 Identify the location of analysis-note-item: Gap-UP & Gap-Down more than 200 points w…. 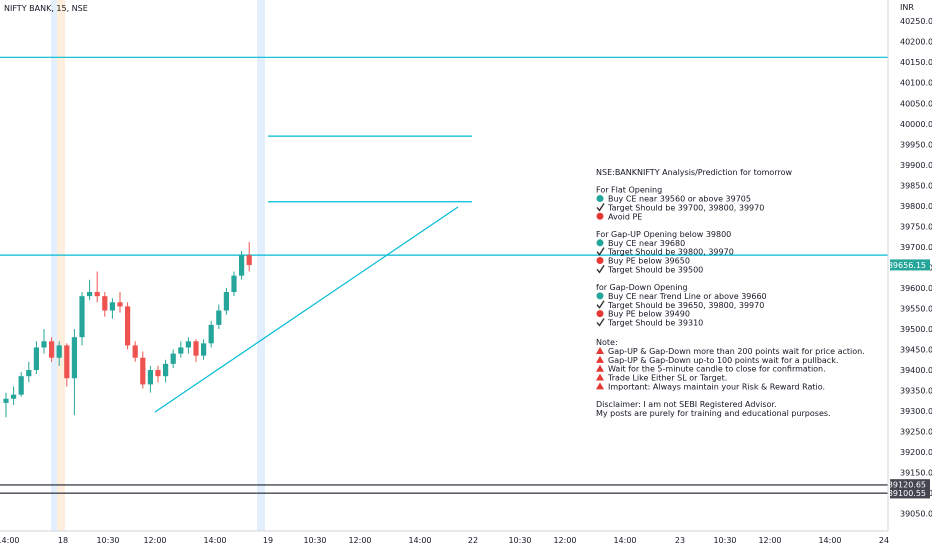
(736, 351).